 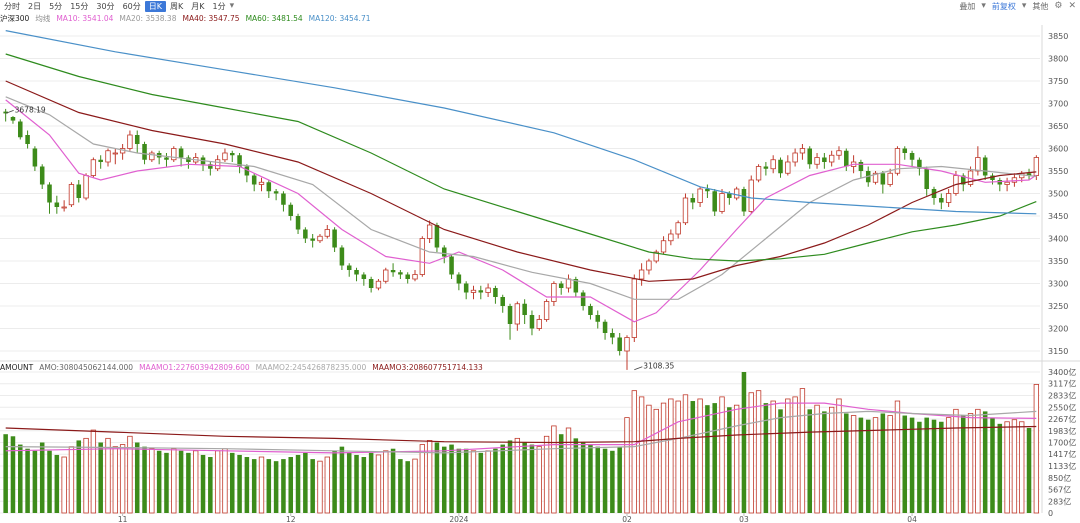 What do you see at coordinates (1062, 407) in the screenshot?
I see `volume-tick-label: 2550亿` at bounding box center [1062, 407].